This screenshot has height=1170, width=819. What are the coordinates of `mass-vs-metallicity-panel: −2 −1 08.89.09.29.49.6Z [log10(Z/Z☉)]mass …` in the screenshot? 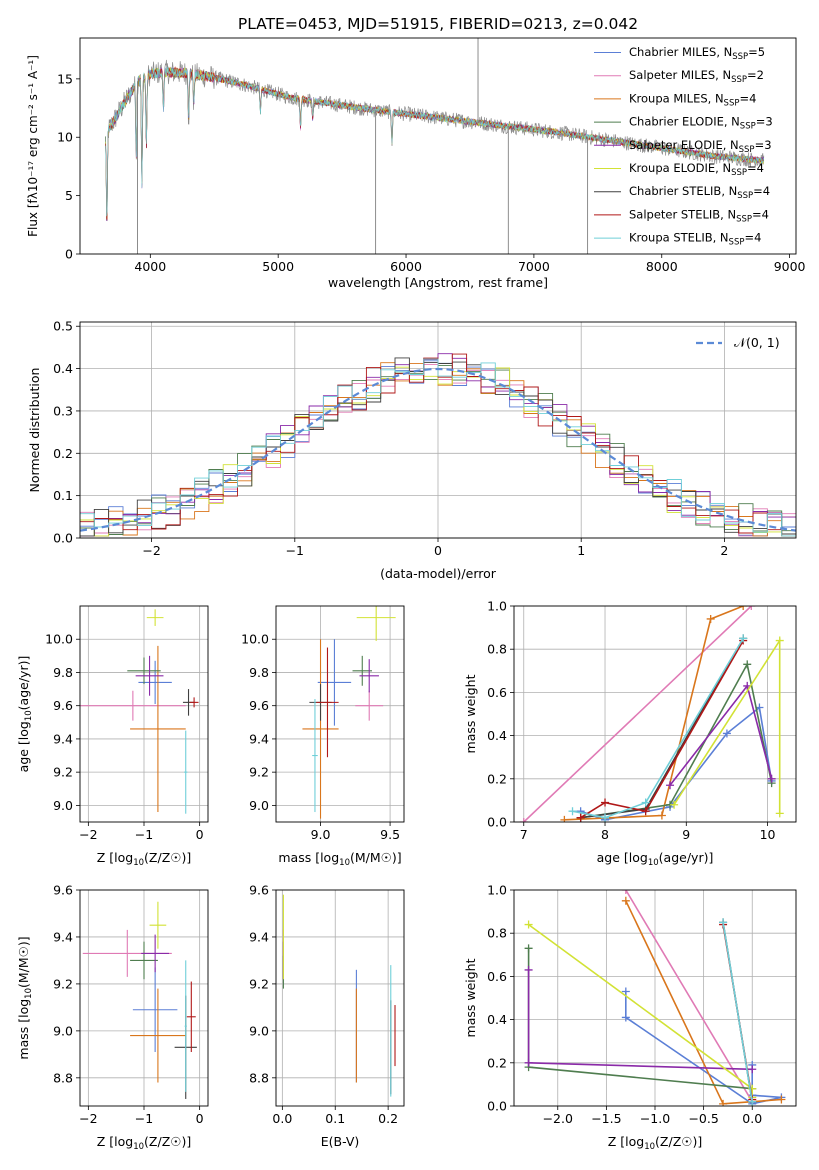 It's located at (112, 1017).